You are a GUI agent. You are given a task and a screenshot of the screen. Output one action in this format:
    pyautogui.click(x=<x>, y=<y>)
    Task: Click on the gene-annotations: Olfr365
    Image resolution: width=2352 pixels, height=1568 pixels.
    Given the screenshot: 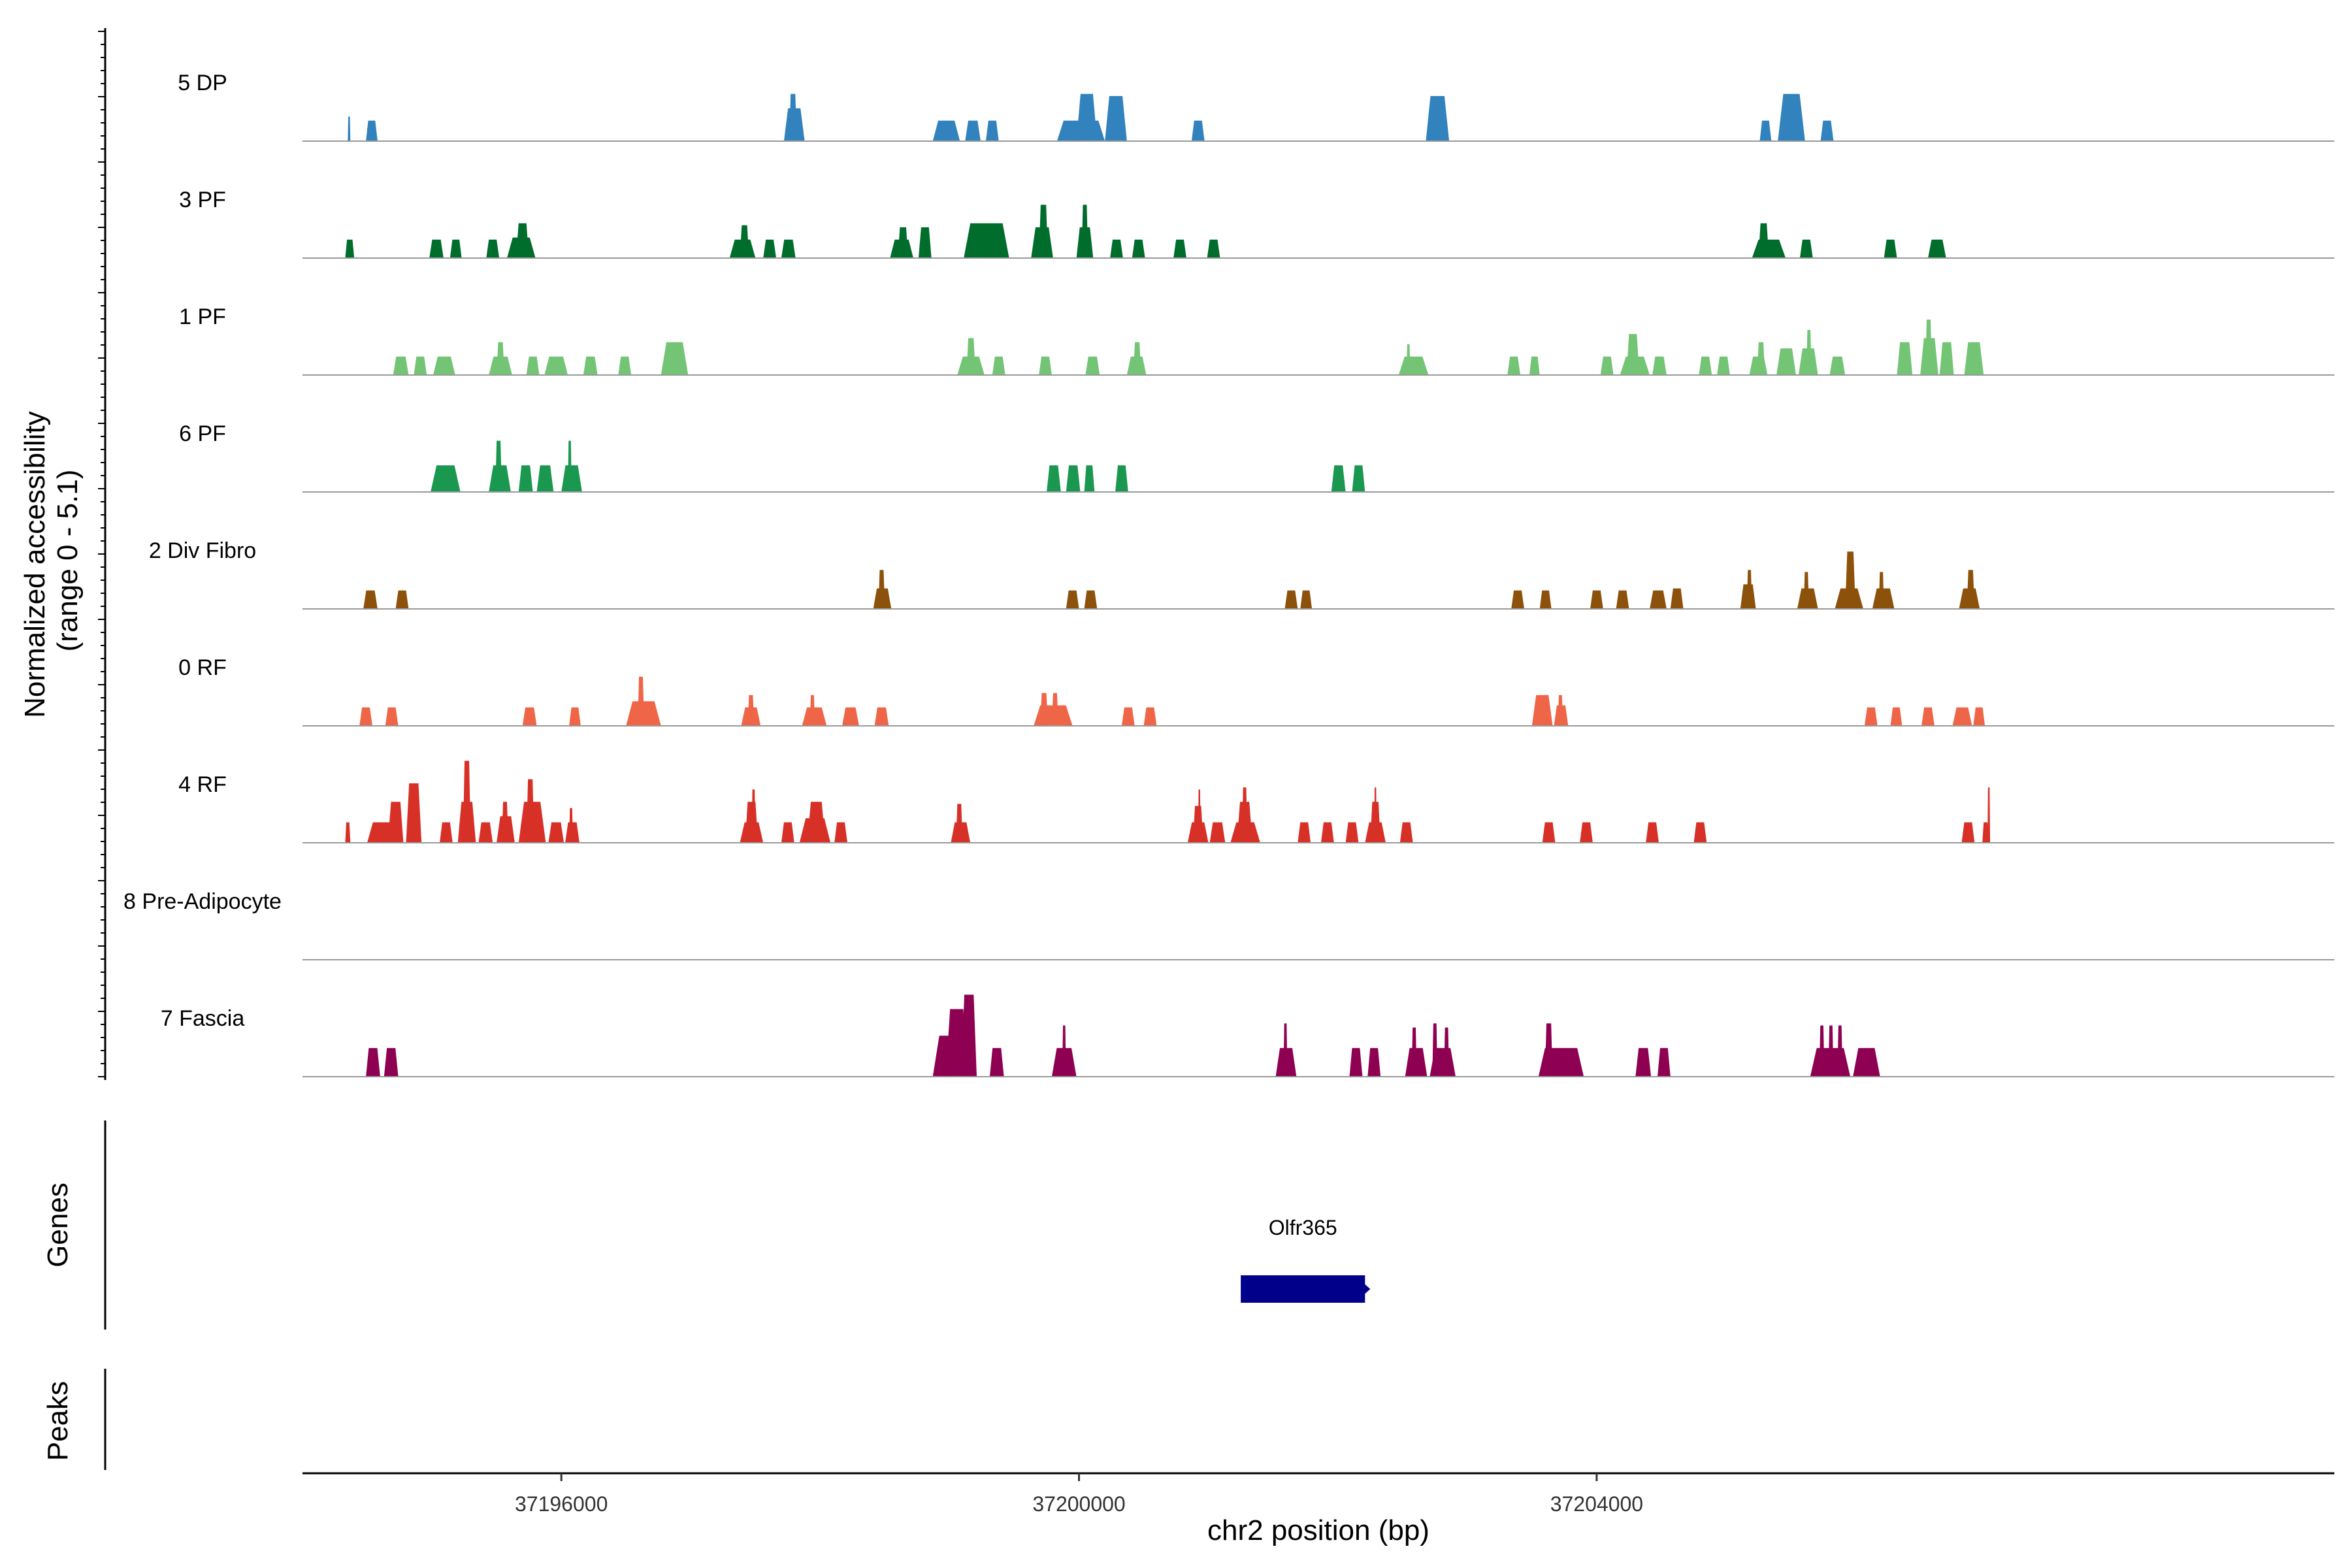 What is the action you would take?
    pyautogui.click(x=1306, y=1259)
    